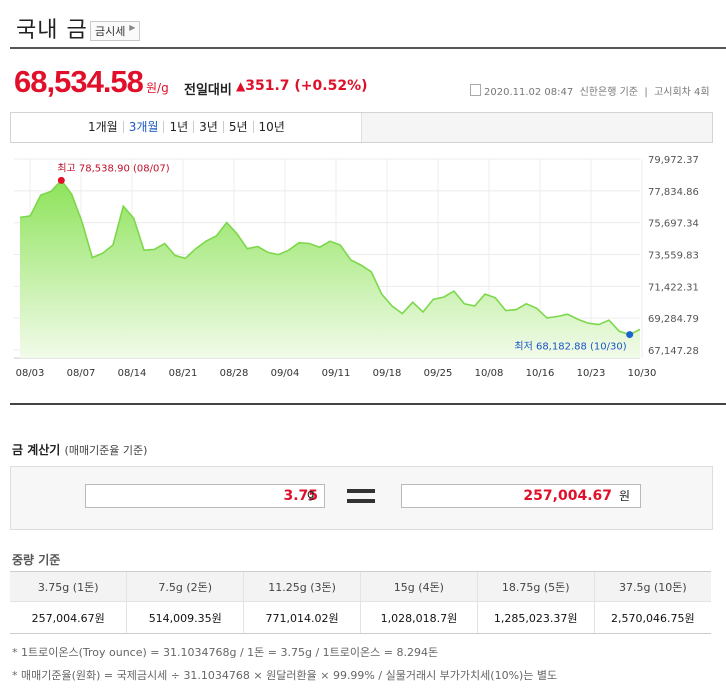 The image size is (726, 698). I want to click on price-change: ▲351.7 (+0.52%), so click(302, 86).